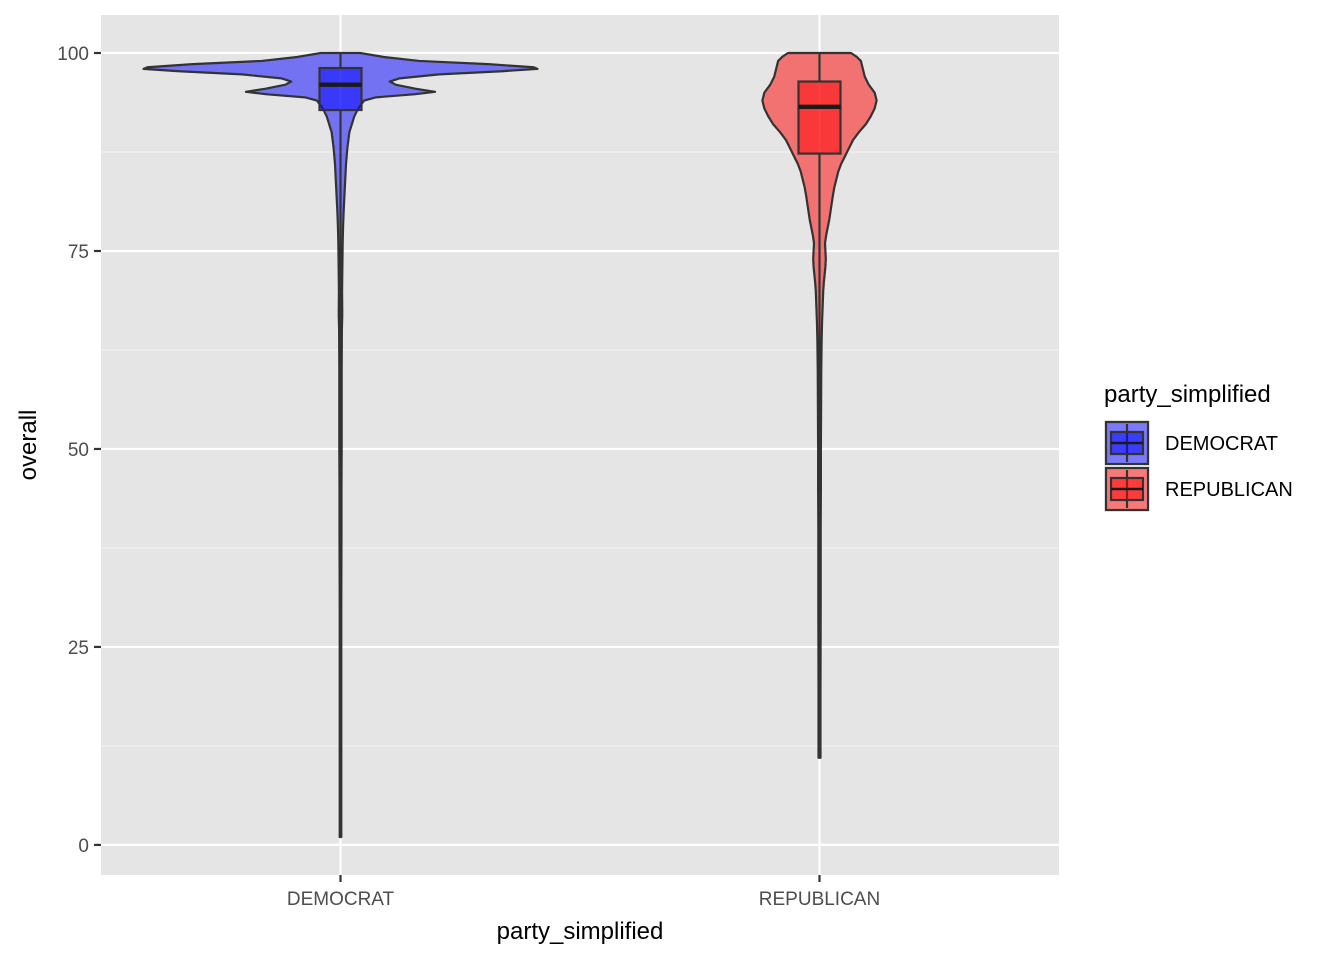 The image size is (1344, 960). I want to click on y-axis: 0 25 50 75 100, so click(79, 450).